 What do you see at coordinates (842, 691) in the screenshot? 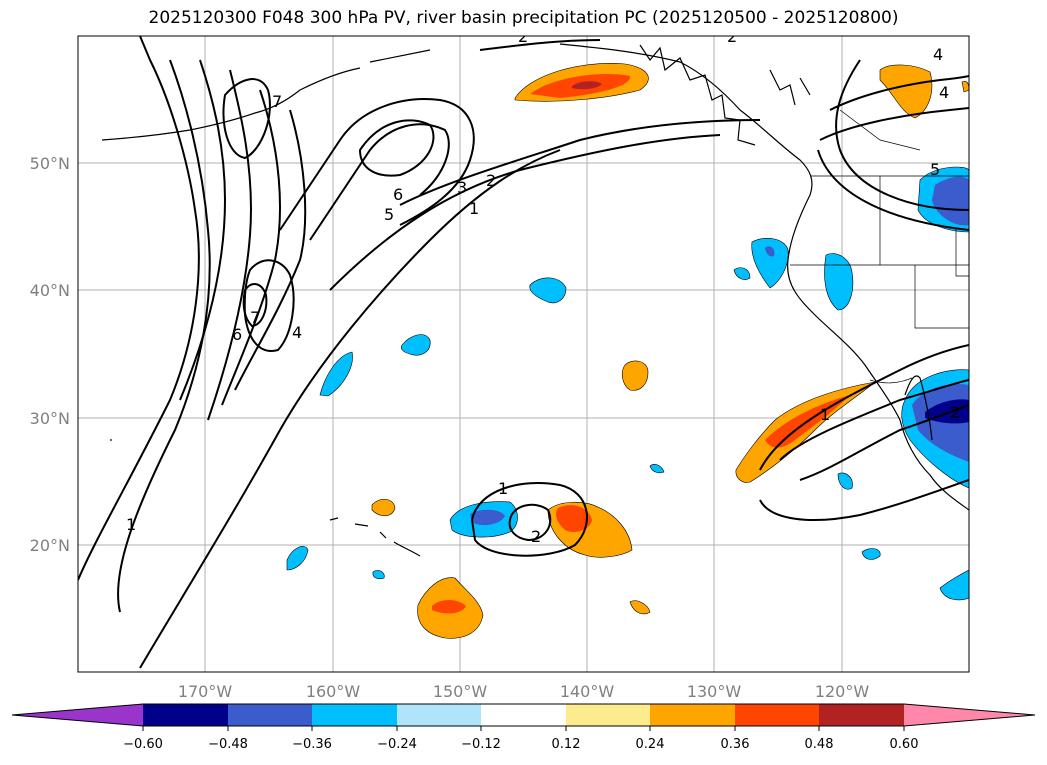
I see `lon-label: 120°W` at bounding box center [842, 691].